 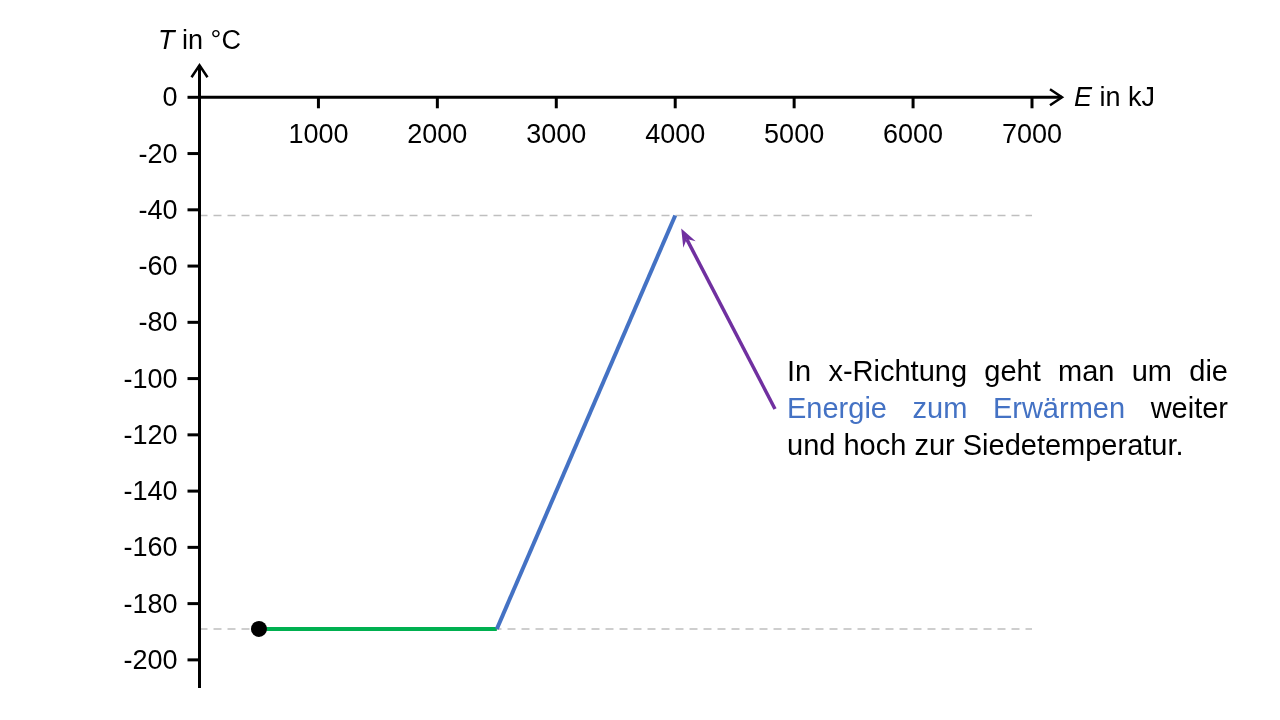 I want to click on y-tick-label: -80, so click(x=158, y=322).